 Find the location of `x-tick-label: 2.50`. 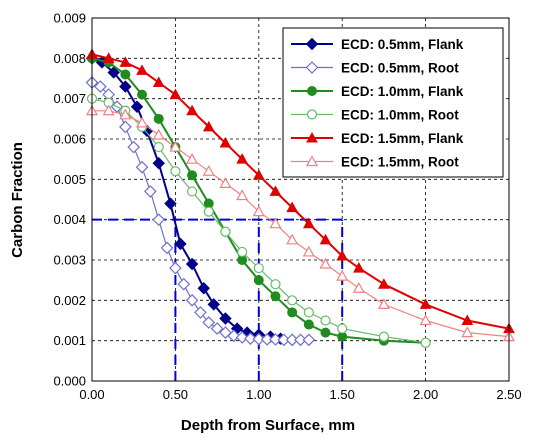

x-tick-label: 2.50 is located at coordinates (508, 394).